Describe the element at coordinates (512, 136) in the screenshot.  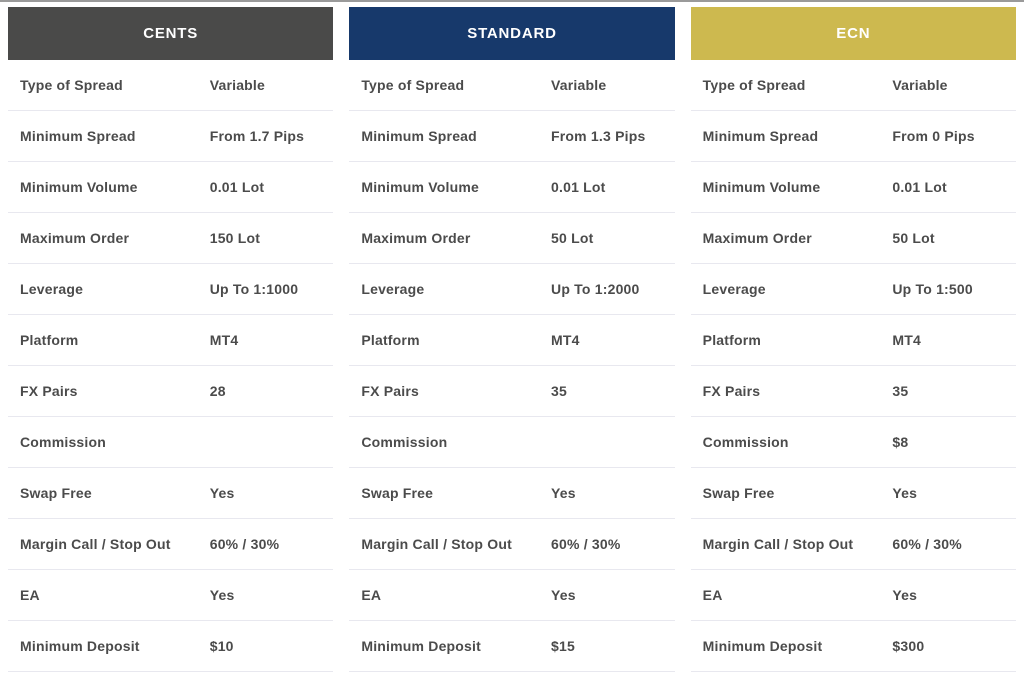
I see `table-row: Minimum Spread From 1.3 Pips` at that location.